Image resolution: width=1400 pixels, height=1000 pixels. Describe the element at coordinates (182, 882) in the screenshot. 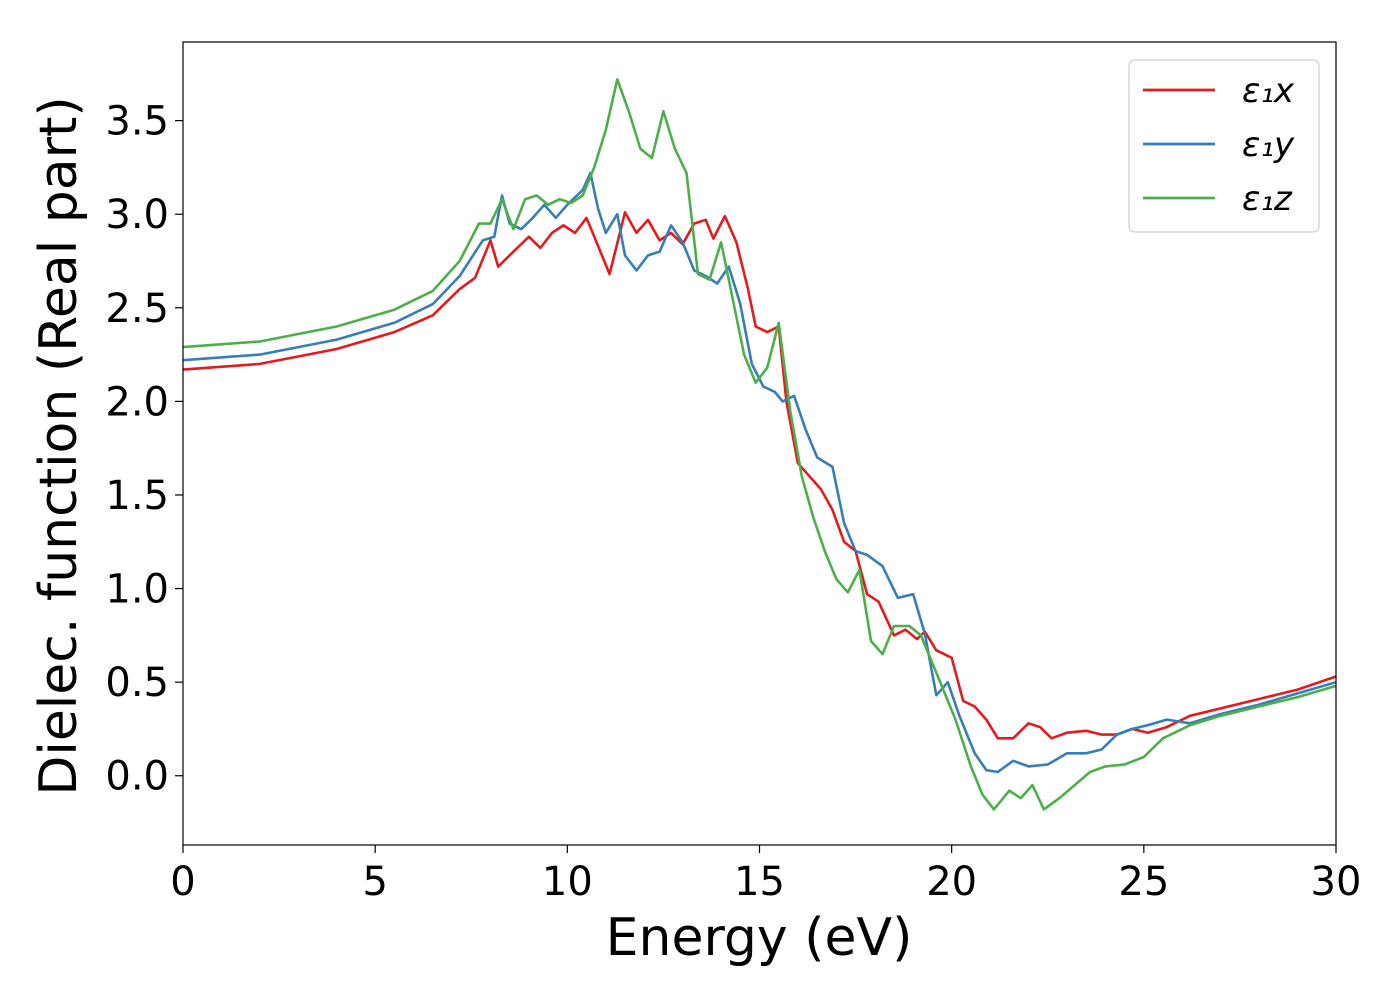

I see `x-tick-label: 0` at that location.